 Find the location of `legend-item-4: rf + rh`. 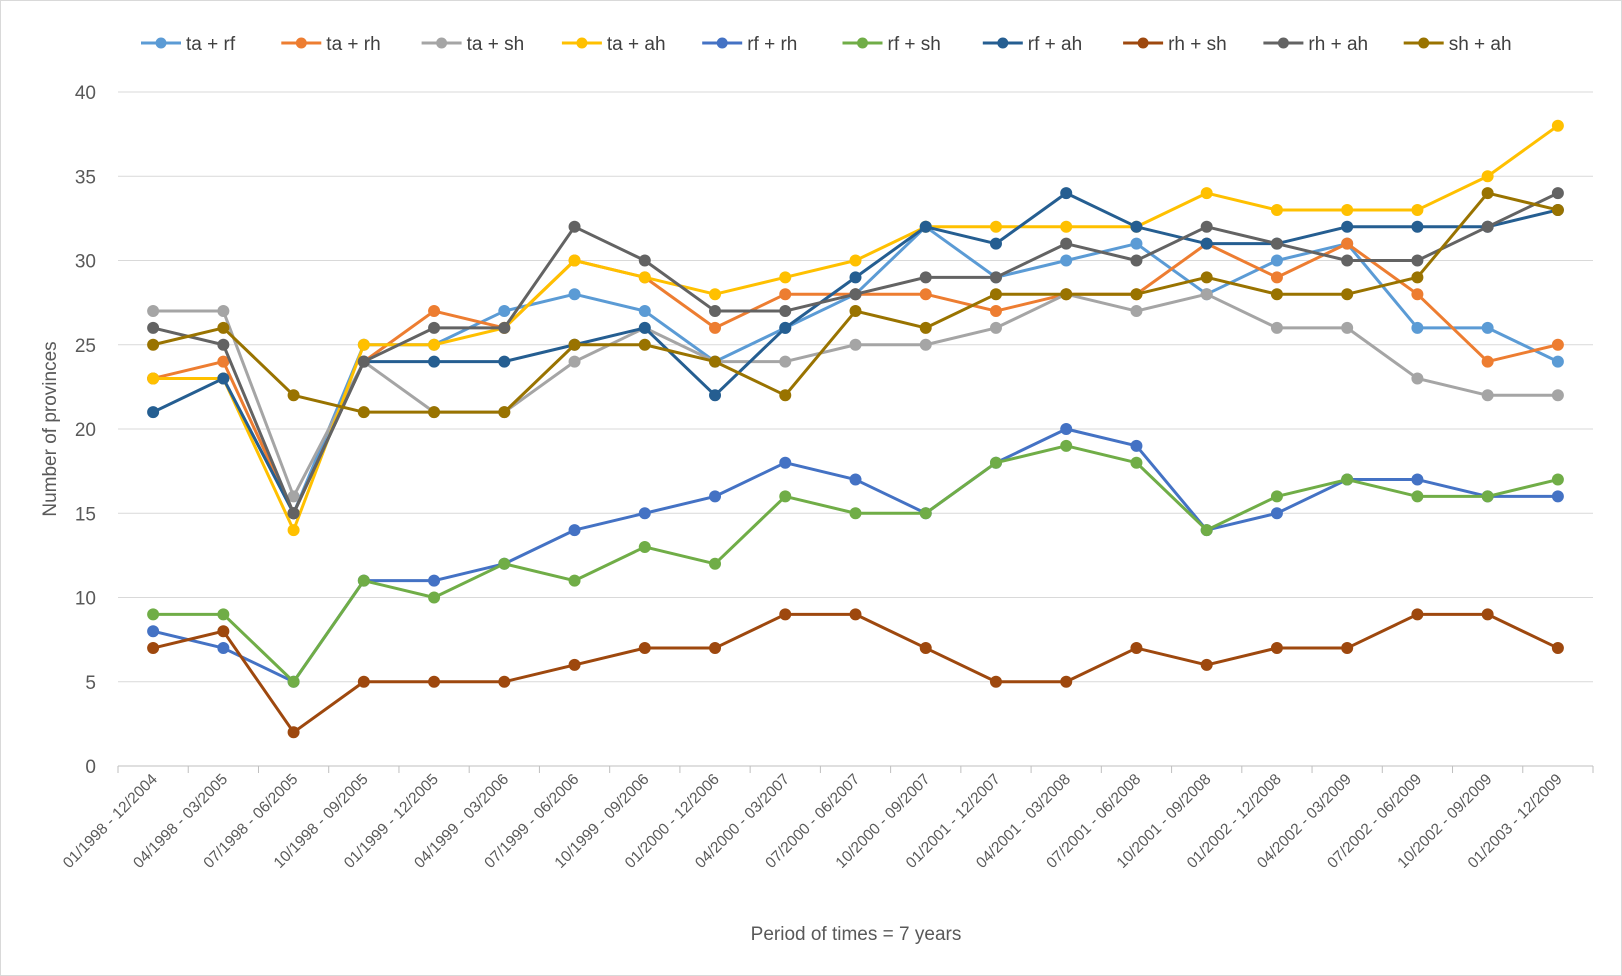

legend-item-4: rf + rh is located at coordinates (749, 44).